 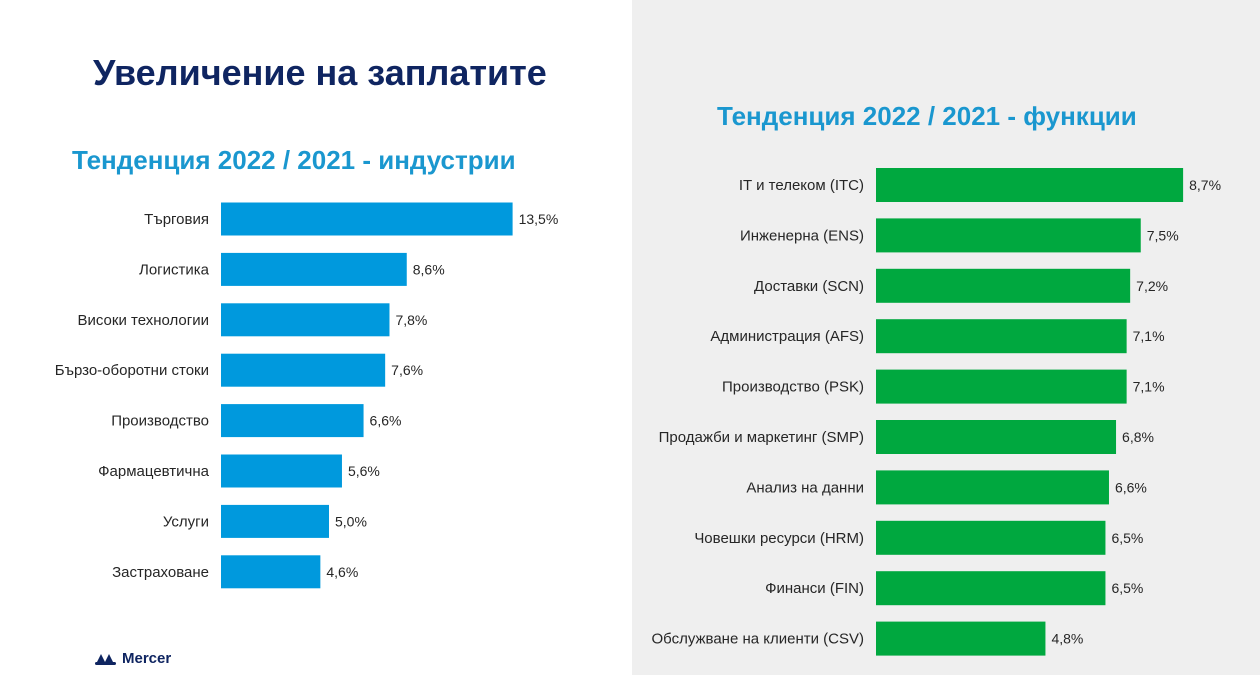 I want to click on function-category-label: Инженерна (ENS), so click(x=802, y=235).